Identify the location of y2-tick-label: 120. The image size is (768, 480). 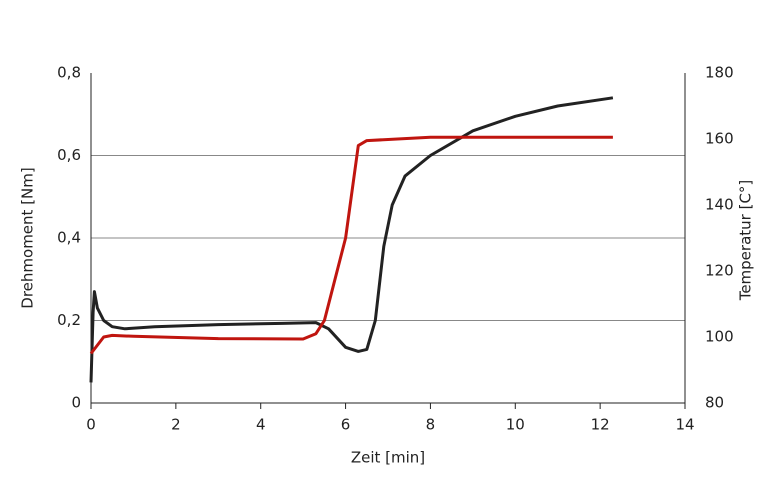
(719, 271).